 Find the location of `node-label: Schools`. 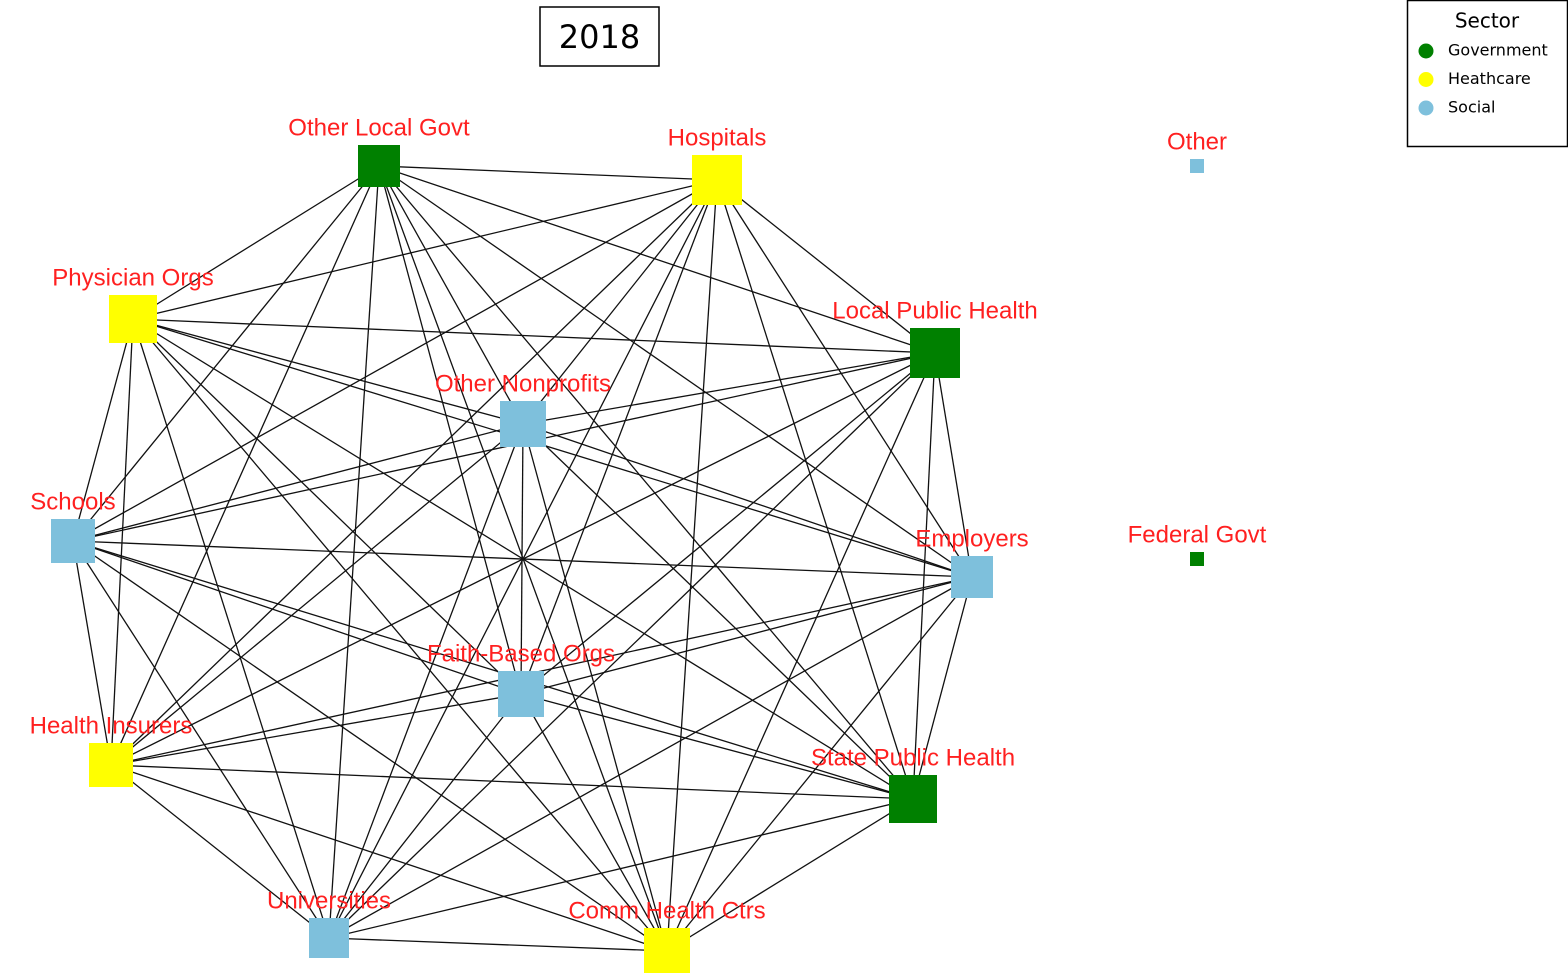

node-label: Schools is located at coordinates (72, 501).